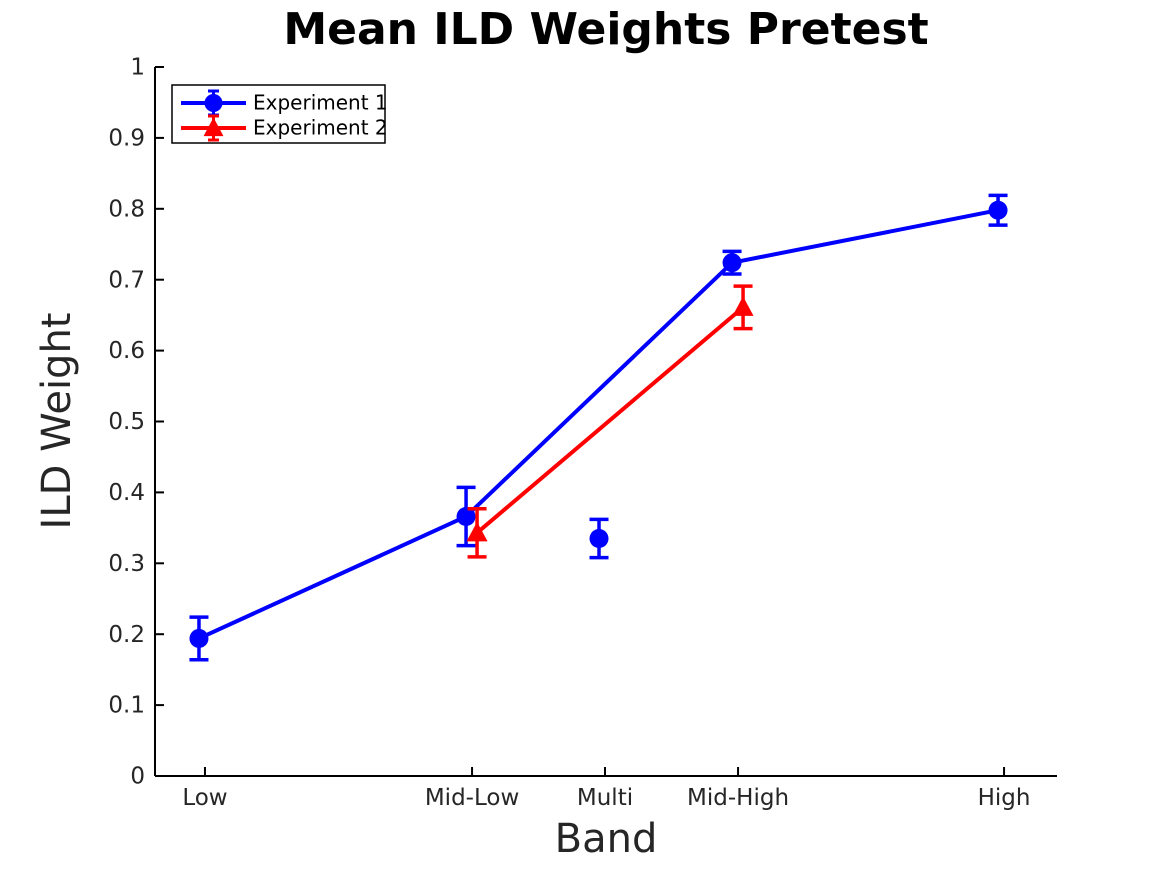 This screenshot has width=1167, height=875. Describe the element at coordinates (605, 798) in the screenshot. I see `x-tick-label-multi: Multi` at that location.